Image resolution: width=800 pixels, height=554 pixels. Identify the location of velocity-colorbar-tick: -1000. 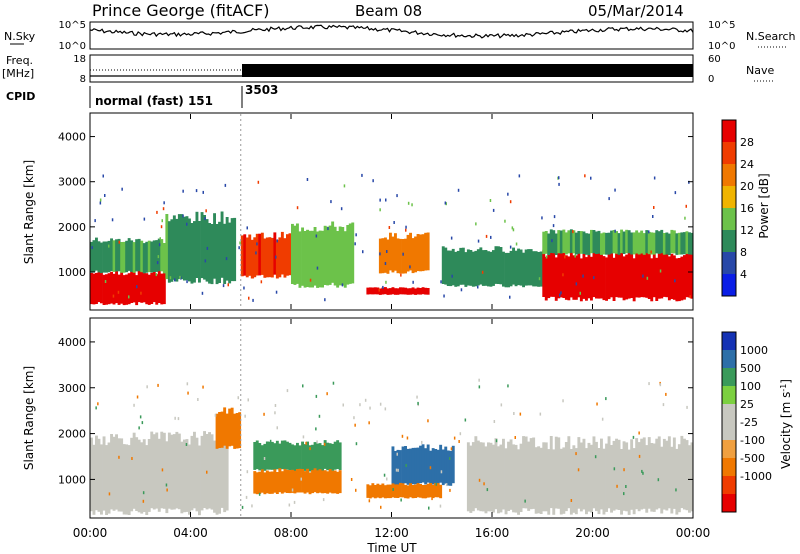
(756, 476).